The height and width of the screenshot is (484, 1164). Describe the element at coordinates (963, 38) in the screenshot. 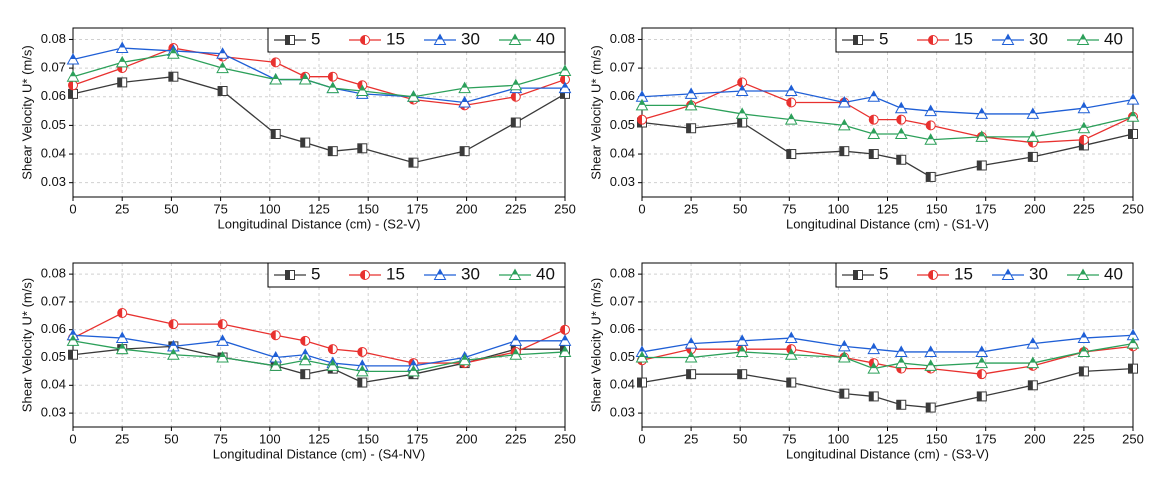

I see `legend-label: 15` at that location.